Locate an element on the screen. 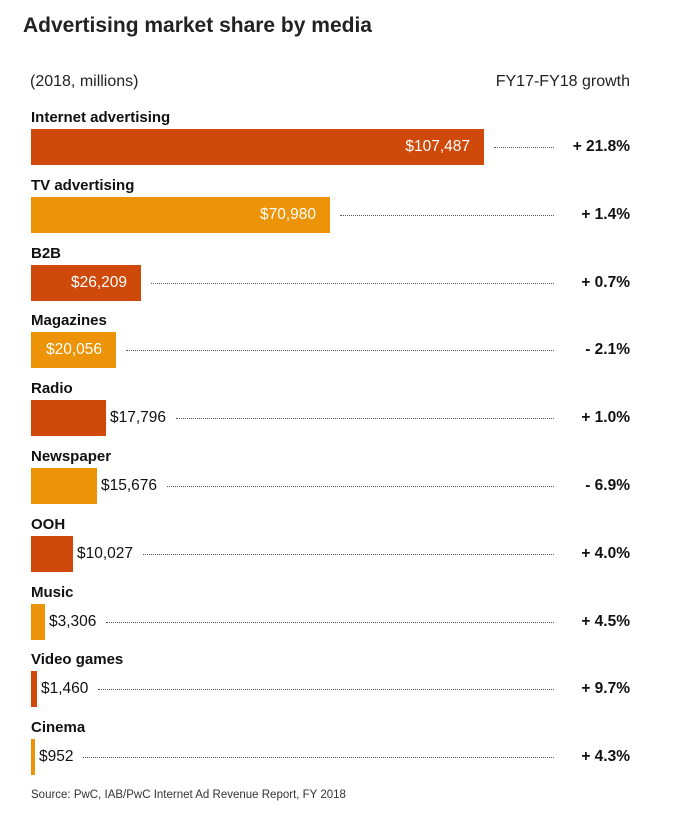 The image size is (683, 821). bar-tv-advertising is located at coordinates (180, 214).